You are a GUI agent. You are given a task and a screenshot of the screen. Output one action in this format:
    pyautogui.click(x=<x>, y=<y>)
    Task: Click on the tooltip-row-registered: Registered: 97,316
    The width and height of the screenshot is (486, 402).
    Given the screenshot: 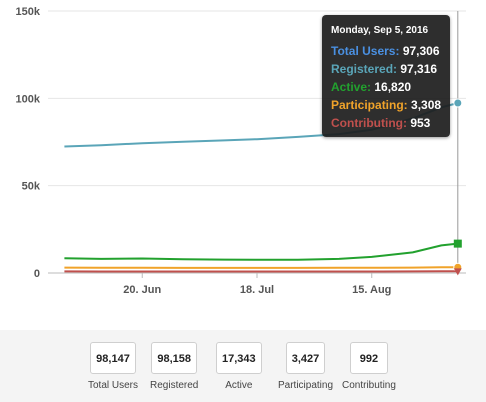 What is the action you would take?
    pyautogui.click(x=387, y=69)
    